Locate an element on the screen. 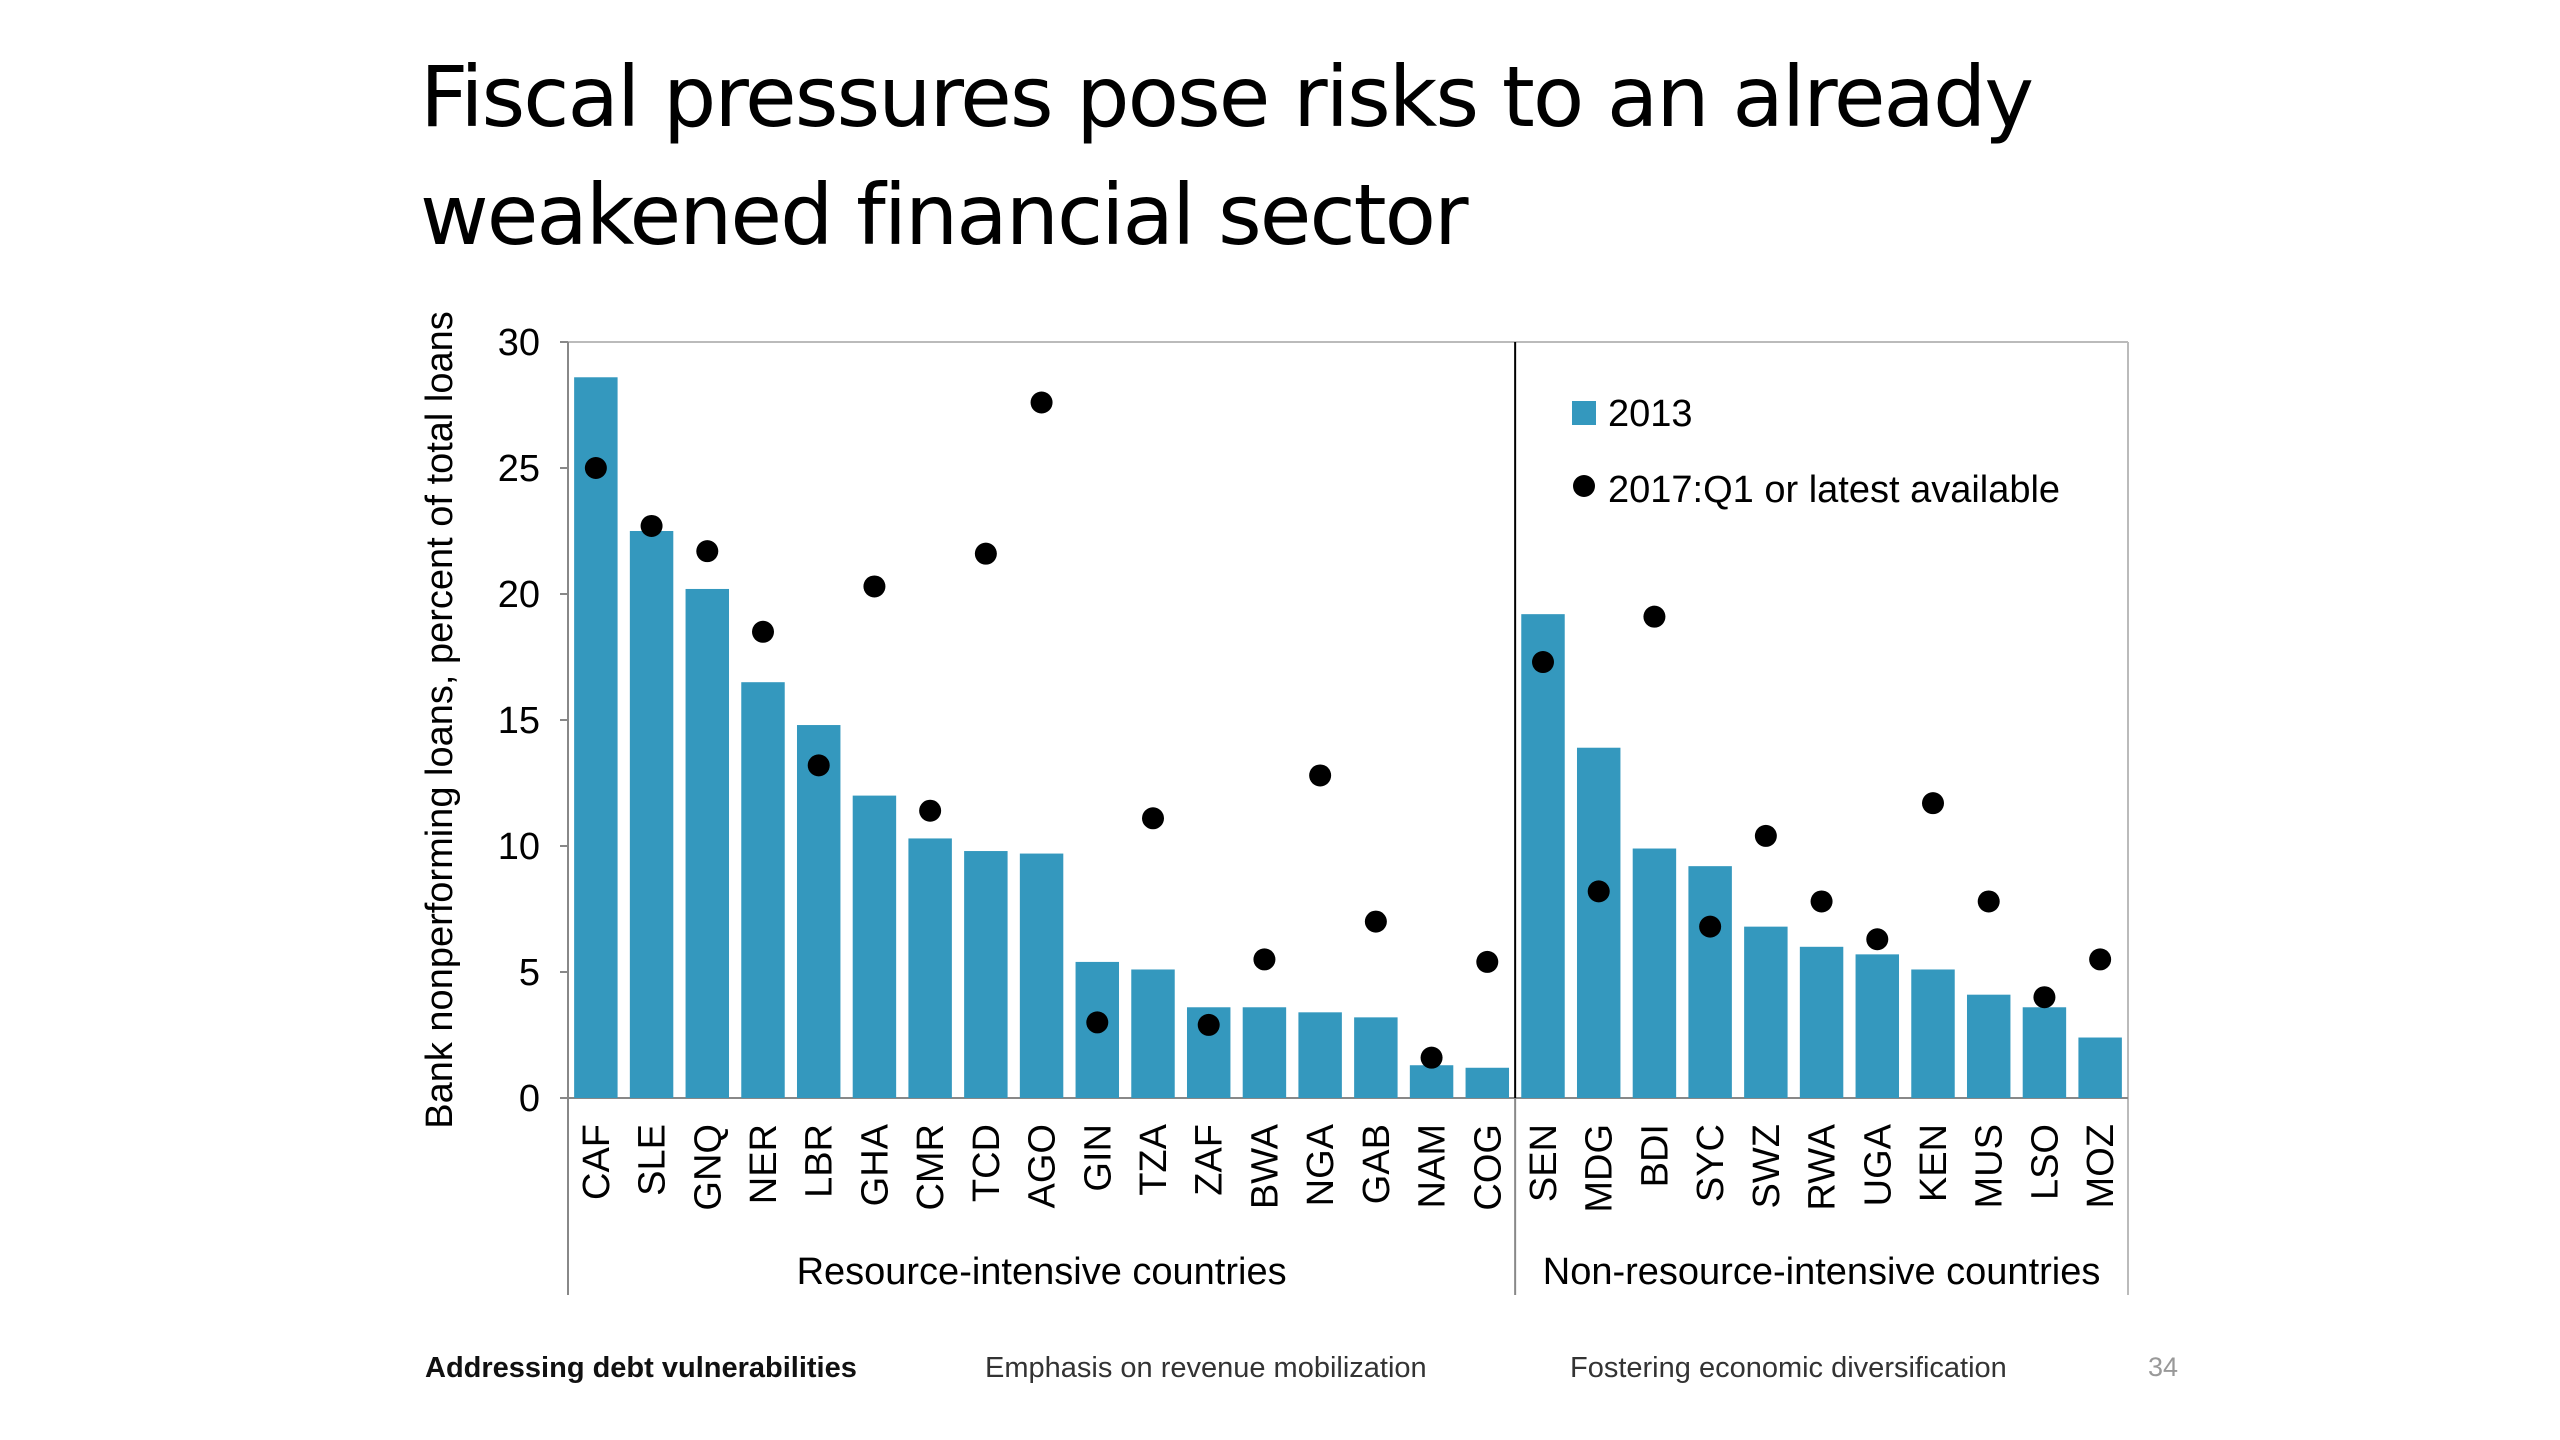  dot-ner is located at coordinates (763, 631).